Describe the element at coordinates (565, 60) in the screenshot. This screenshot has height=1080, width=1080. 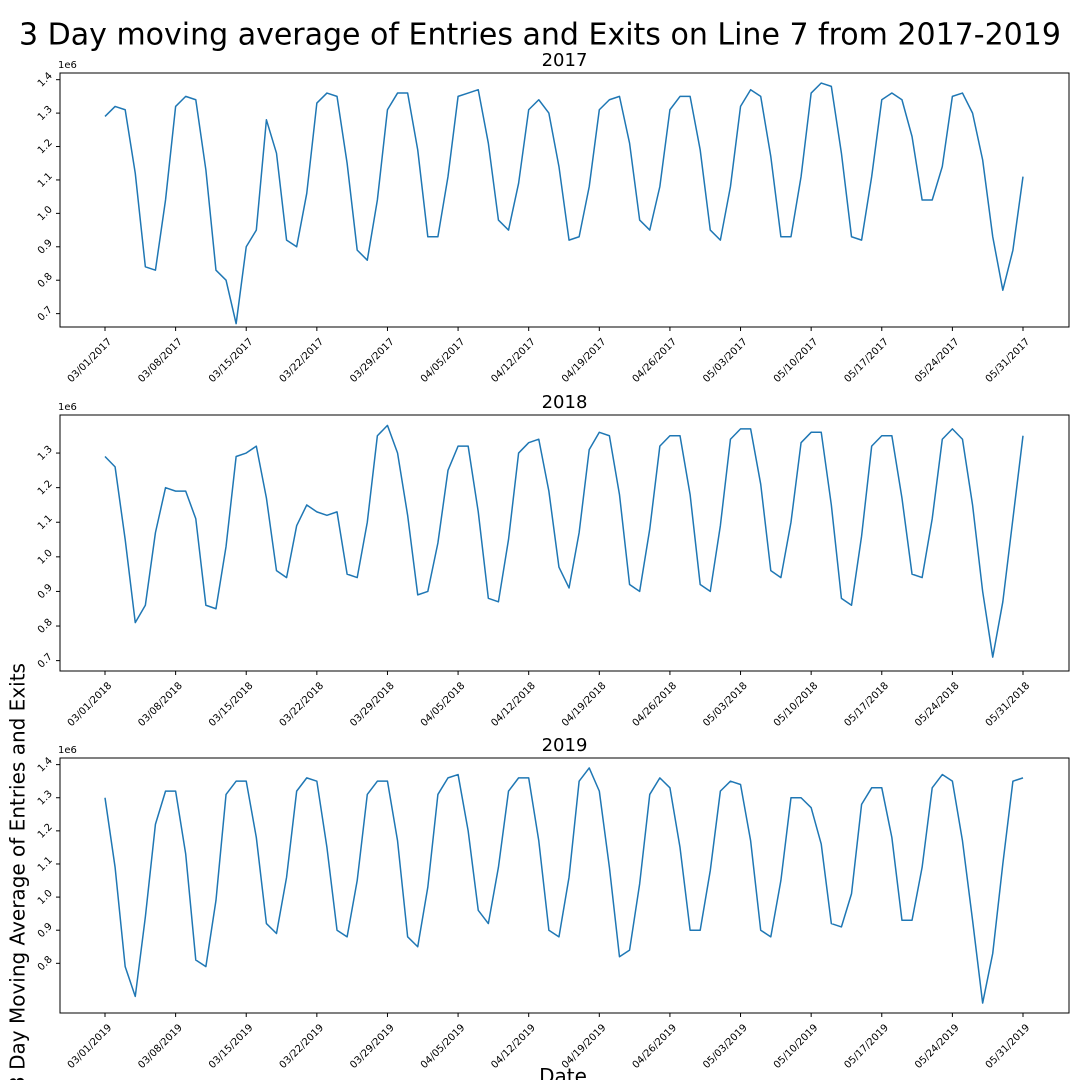
I see `subplot-title: 2017` at that location.